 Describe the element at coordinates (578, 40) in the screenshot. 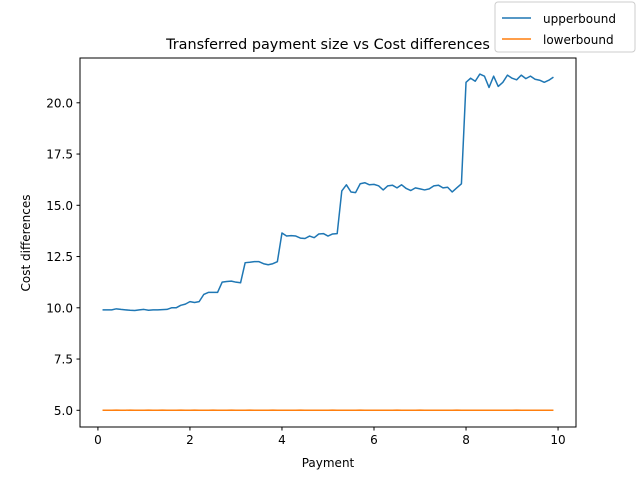

I see `legend-label-lowerbound: lowerbound` at that location.